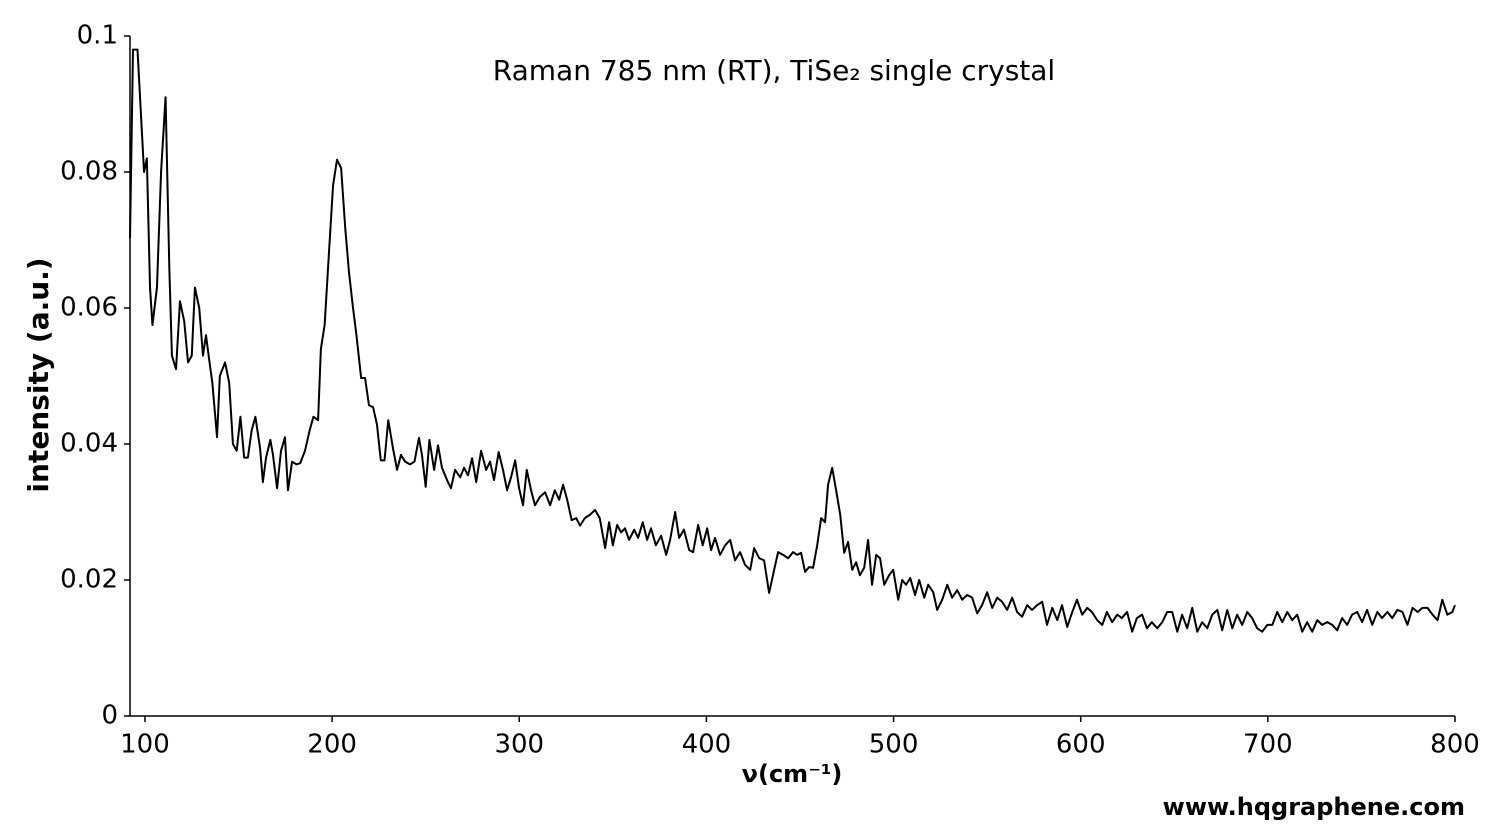 This screenshot has width=1510, height=826. I want to click on y-tick-label: 0, so click(109, 716).